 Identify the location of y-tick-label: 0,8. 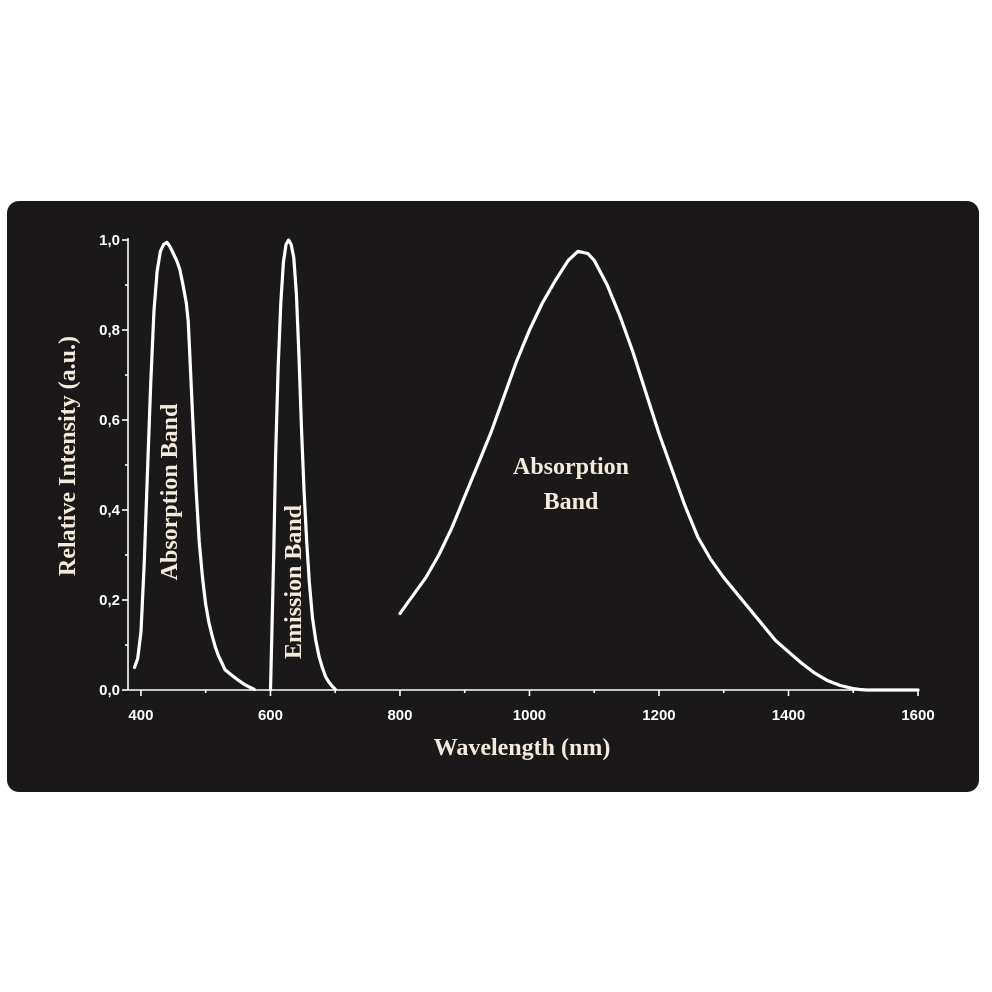
(109, 330).